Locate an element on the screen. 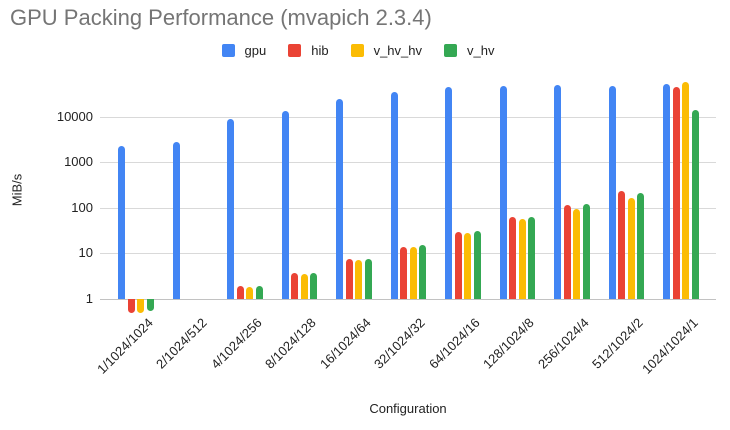 Image resolution: width=730 pixels, height=430 pixels. legend: gpu hib v_hv_hv v_hv is located at coordinates (358, 50).